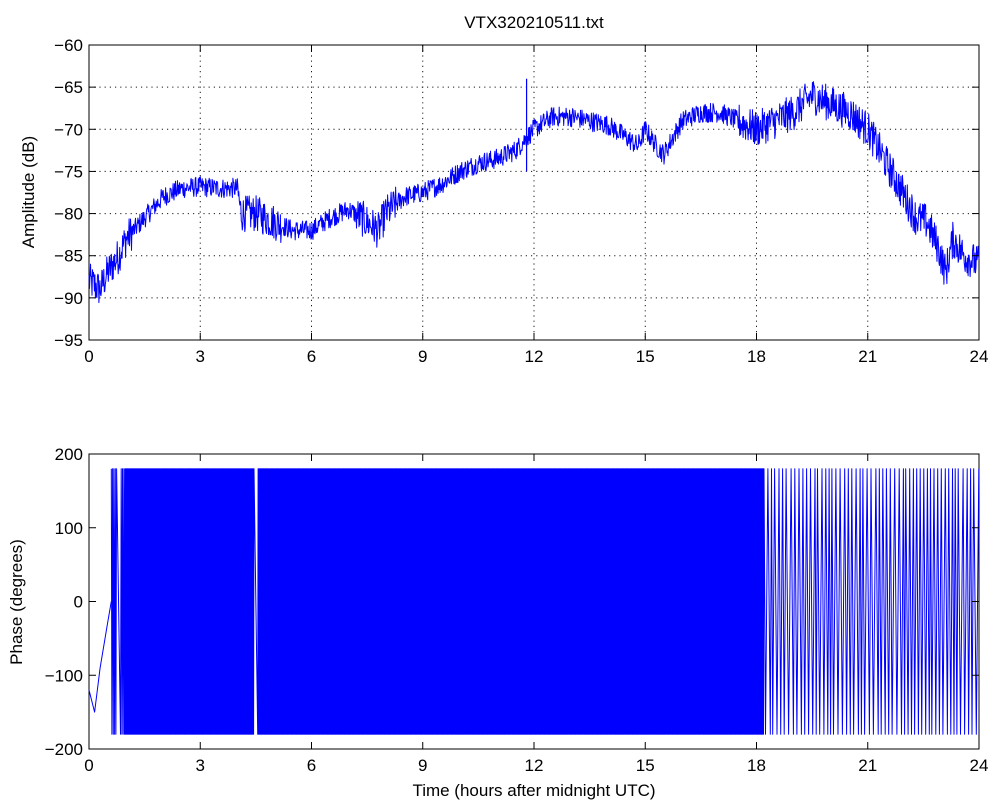  I want to click on amplitude-x-tick-label: 3, so click(200, 356).